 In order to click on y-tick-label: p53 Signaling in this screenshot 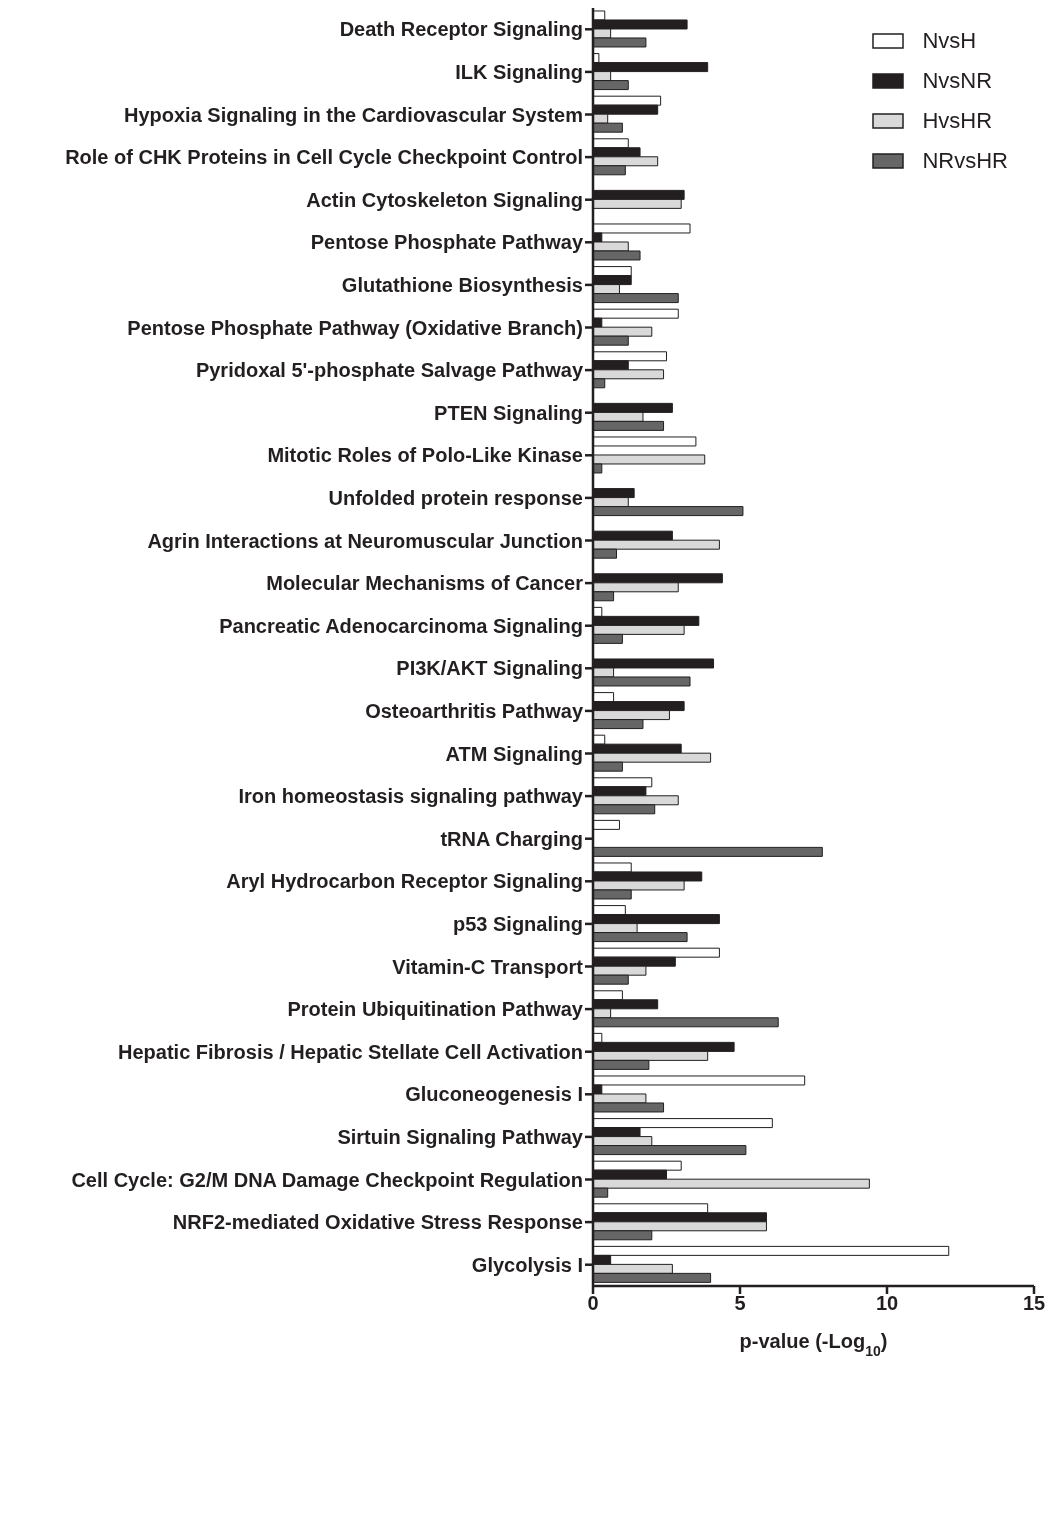, I will do `click(517, 924)`.